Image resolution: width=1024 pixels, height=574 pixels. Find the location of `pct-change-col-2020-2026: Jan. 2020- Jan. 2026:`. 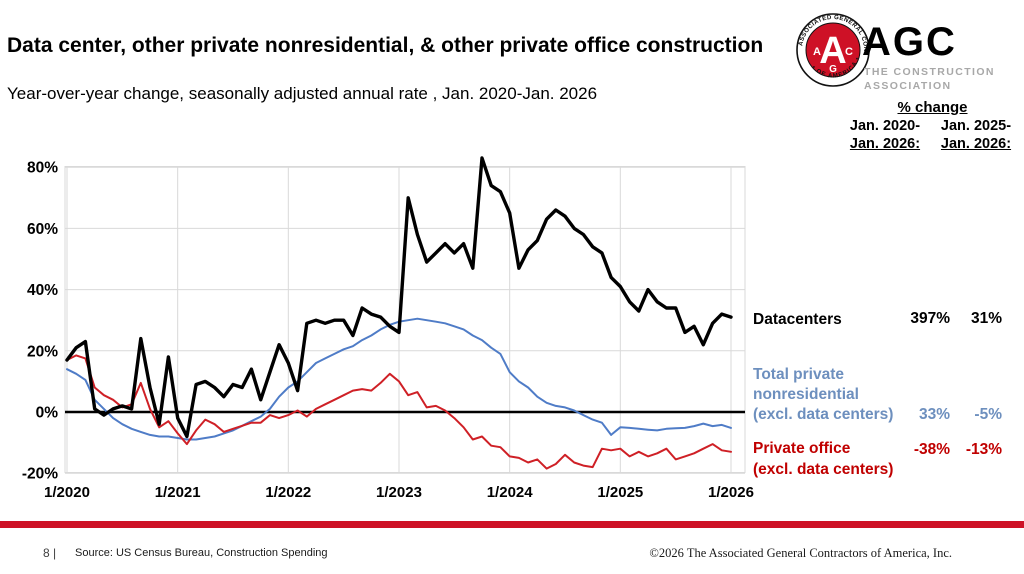

pct-change-col-2020-2026: Jan. 2020- Jan. 2026: is located at coordinates (885, 135).